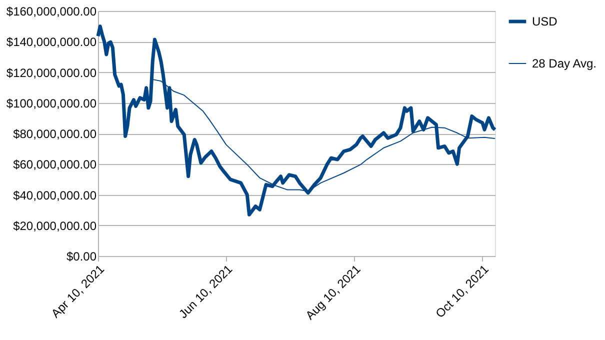 The image size is (605, 340). I want to click on legend-label: USD, so click(545, 21).